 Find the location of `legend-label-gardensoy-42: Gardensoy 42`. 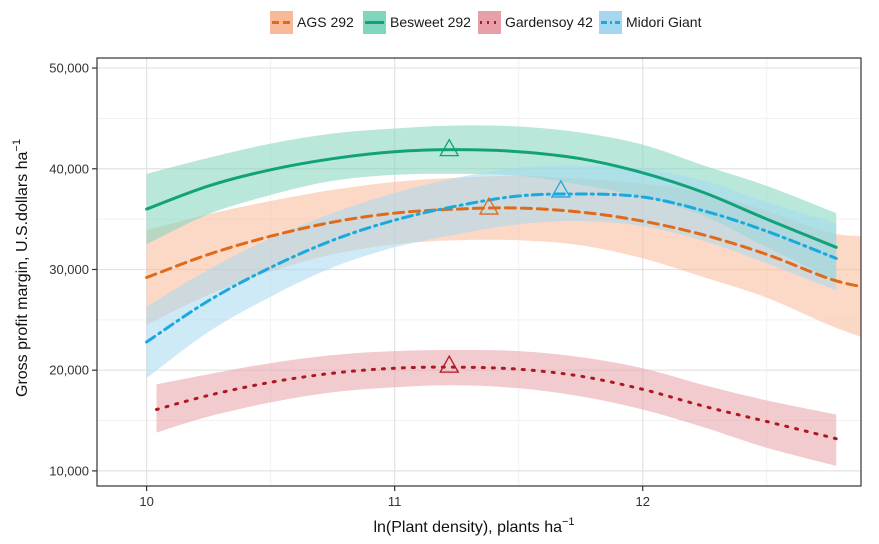

legend-label-gardensoy-42: Gardensoy 42 is located at coordinates (549, 22).